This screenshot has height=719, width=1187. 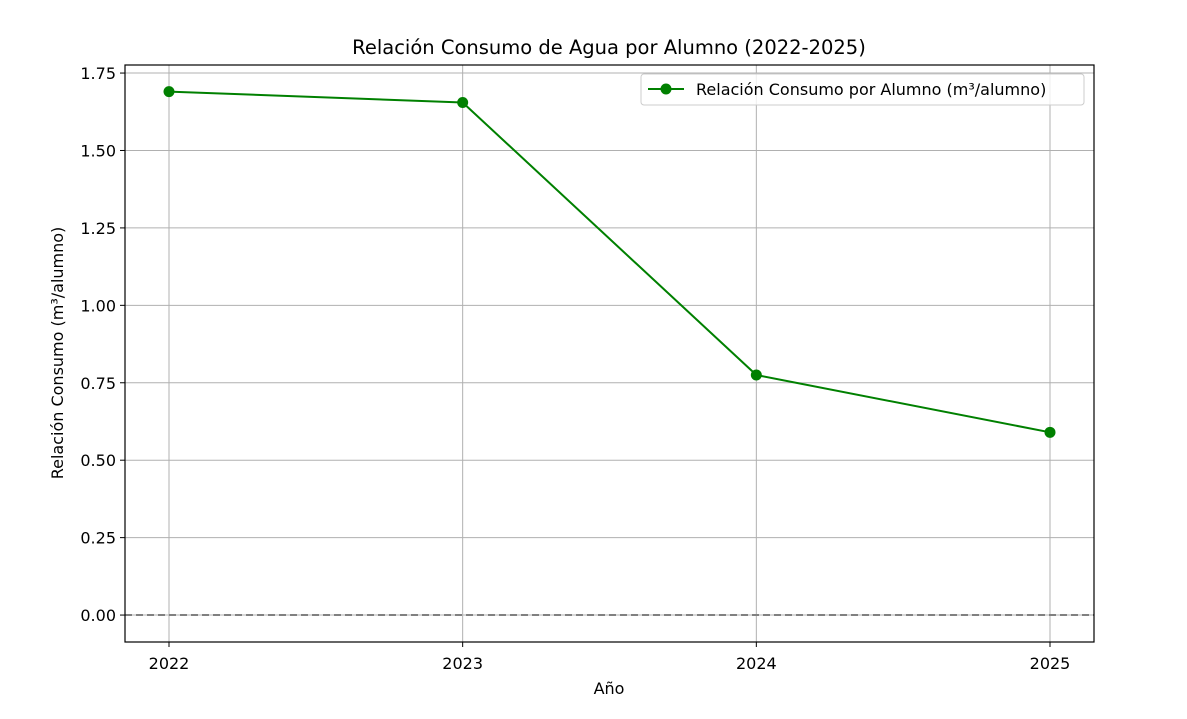 I want to click on y-tick-label: 0.25, so click(x=98, y=538).